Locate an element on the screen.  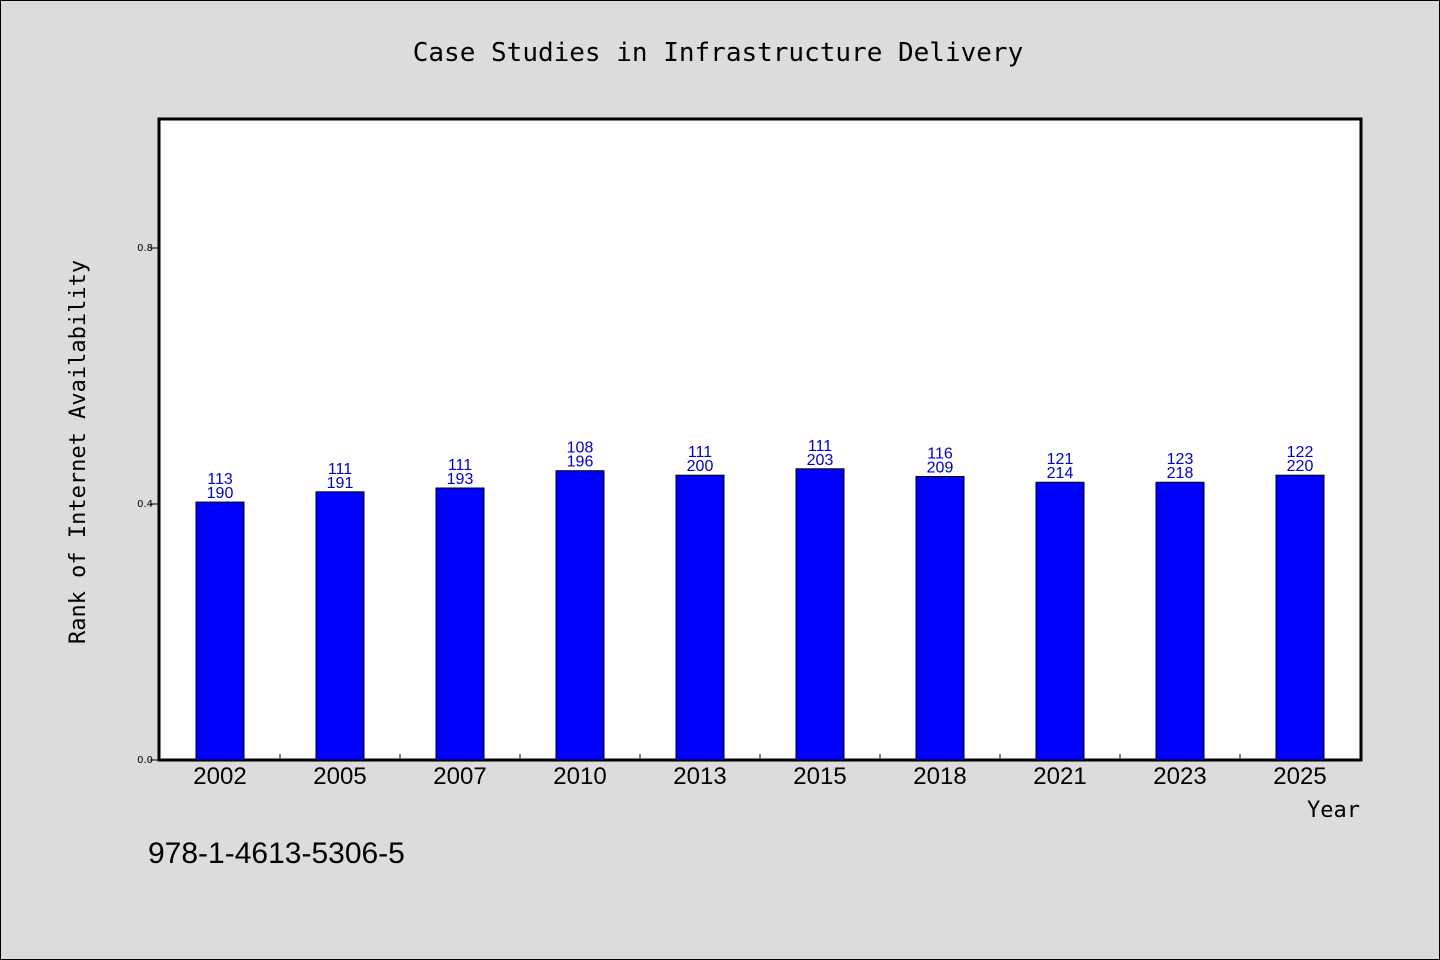
data-label-top-2013: 111 is located at coordinates (700, 452).